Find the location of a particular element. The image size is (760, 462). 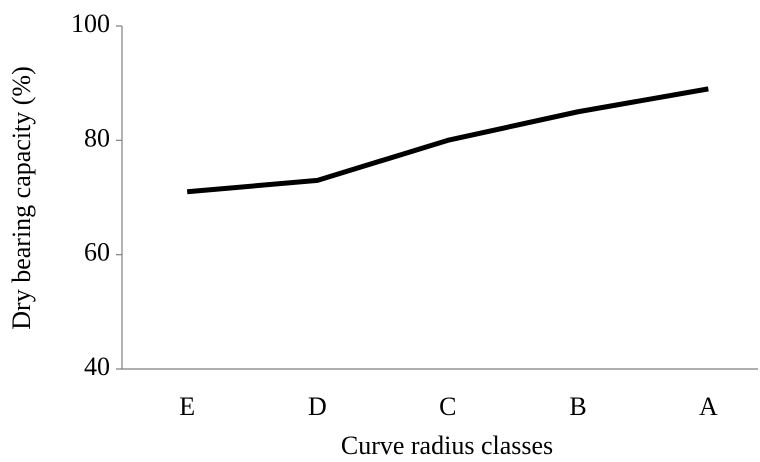

x-tick-label: D is located at coordinates (317, 406).